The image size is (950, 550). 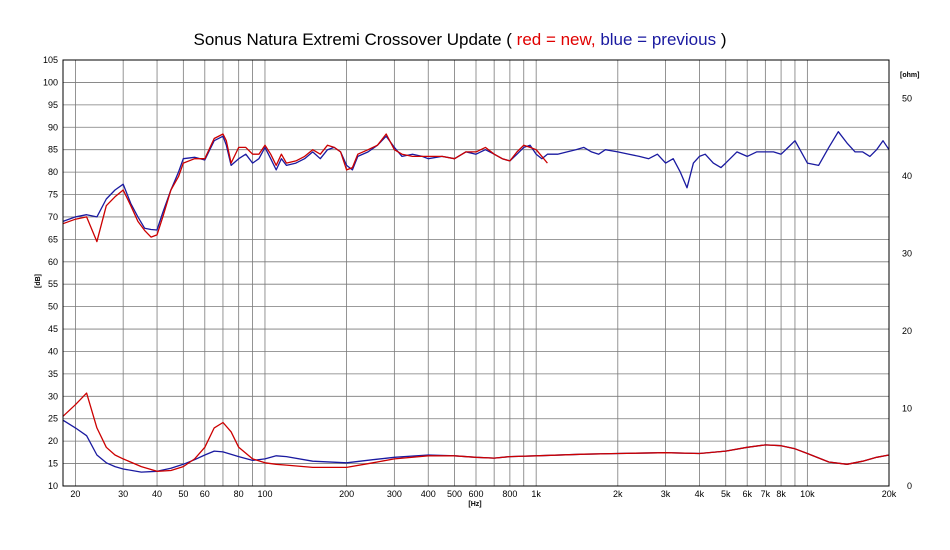 I want to click on y-tick-label: 15, so click(x=53, y=464).